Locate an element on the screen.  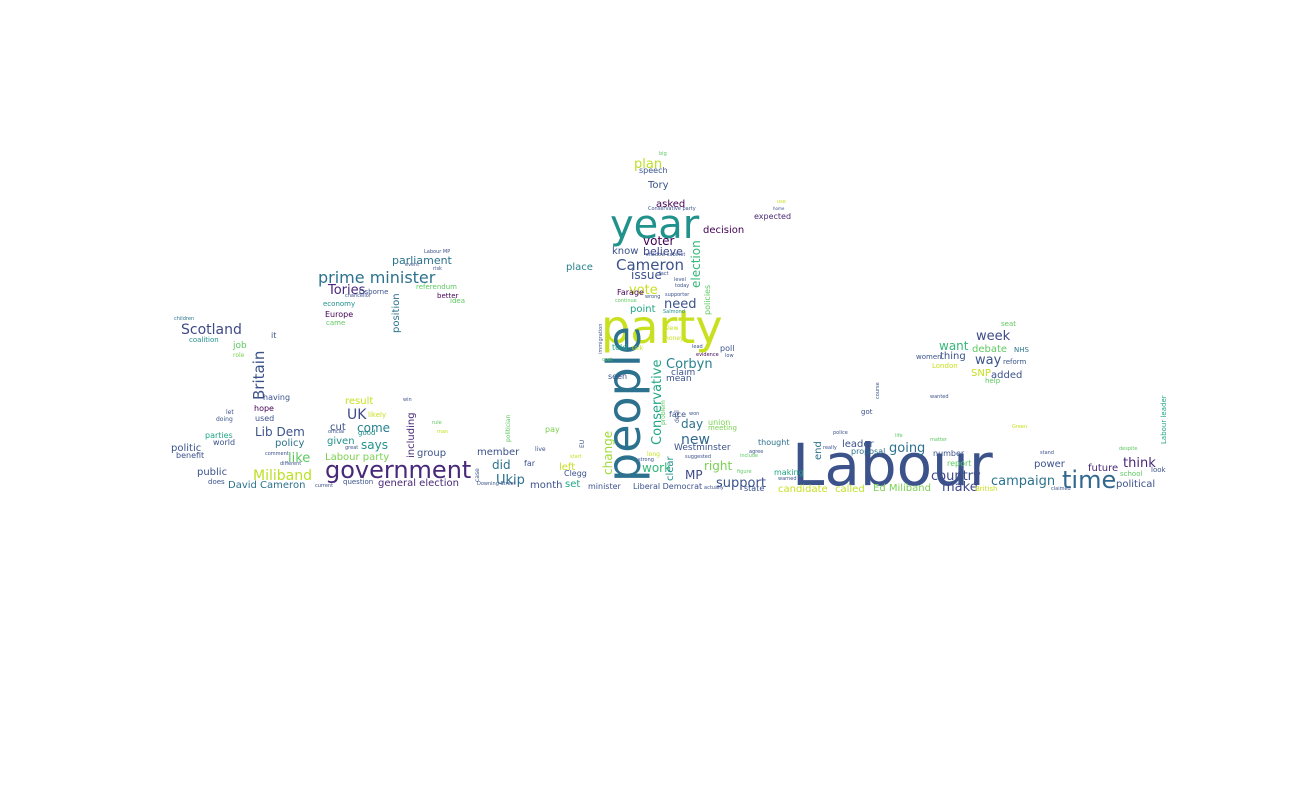
word-different: different is located at coordinates (290, 464).